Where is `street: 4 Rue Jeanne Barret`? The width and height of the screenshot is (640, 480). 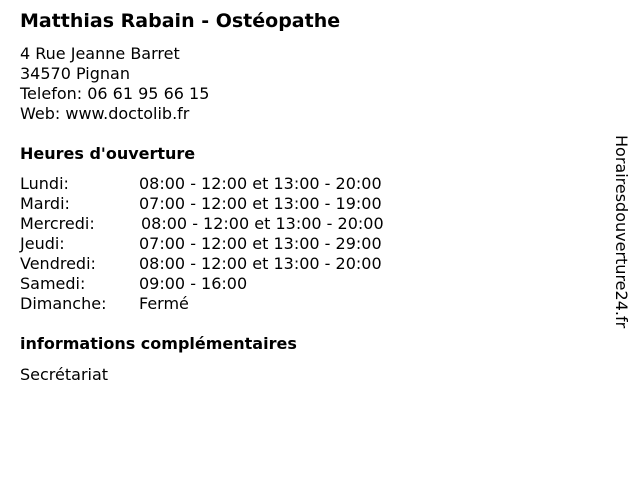 street: 4 Rue Jeanne Barret is located at coordinates (100, 53).